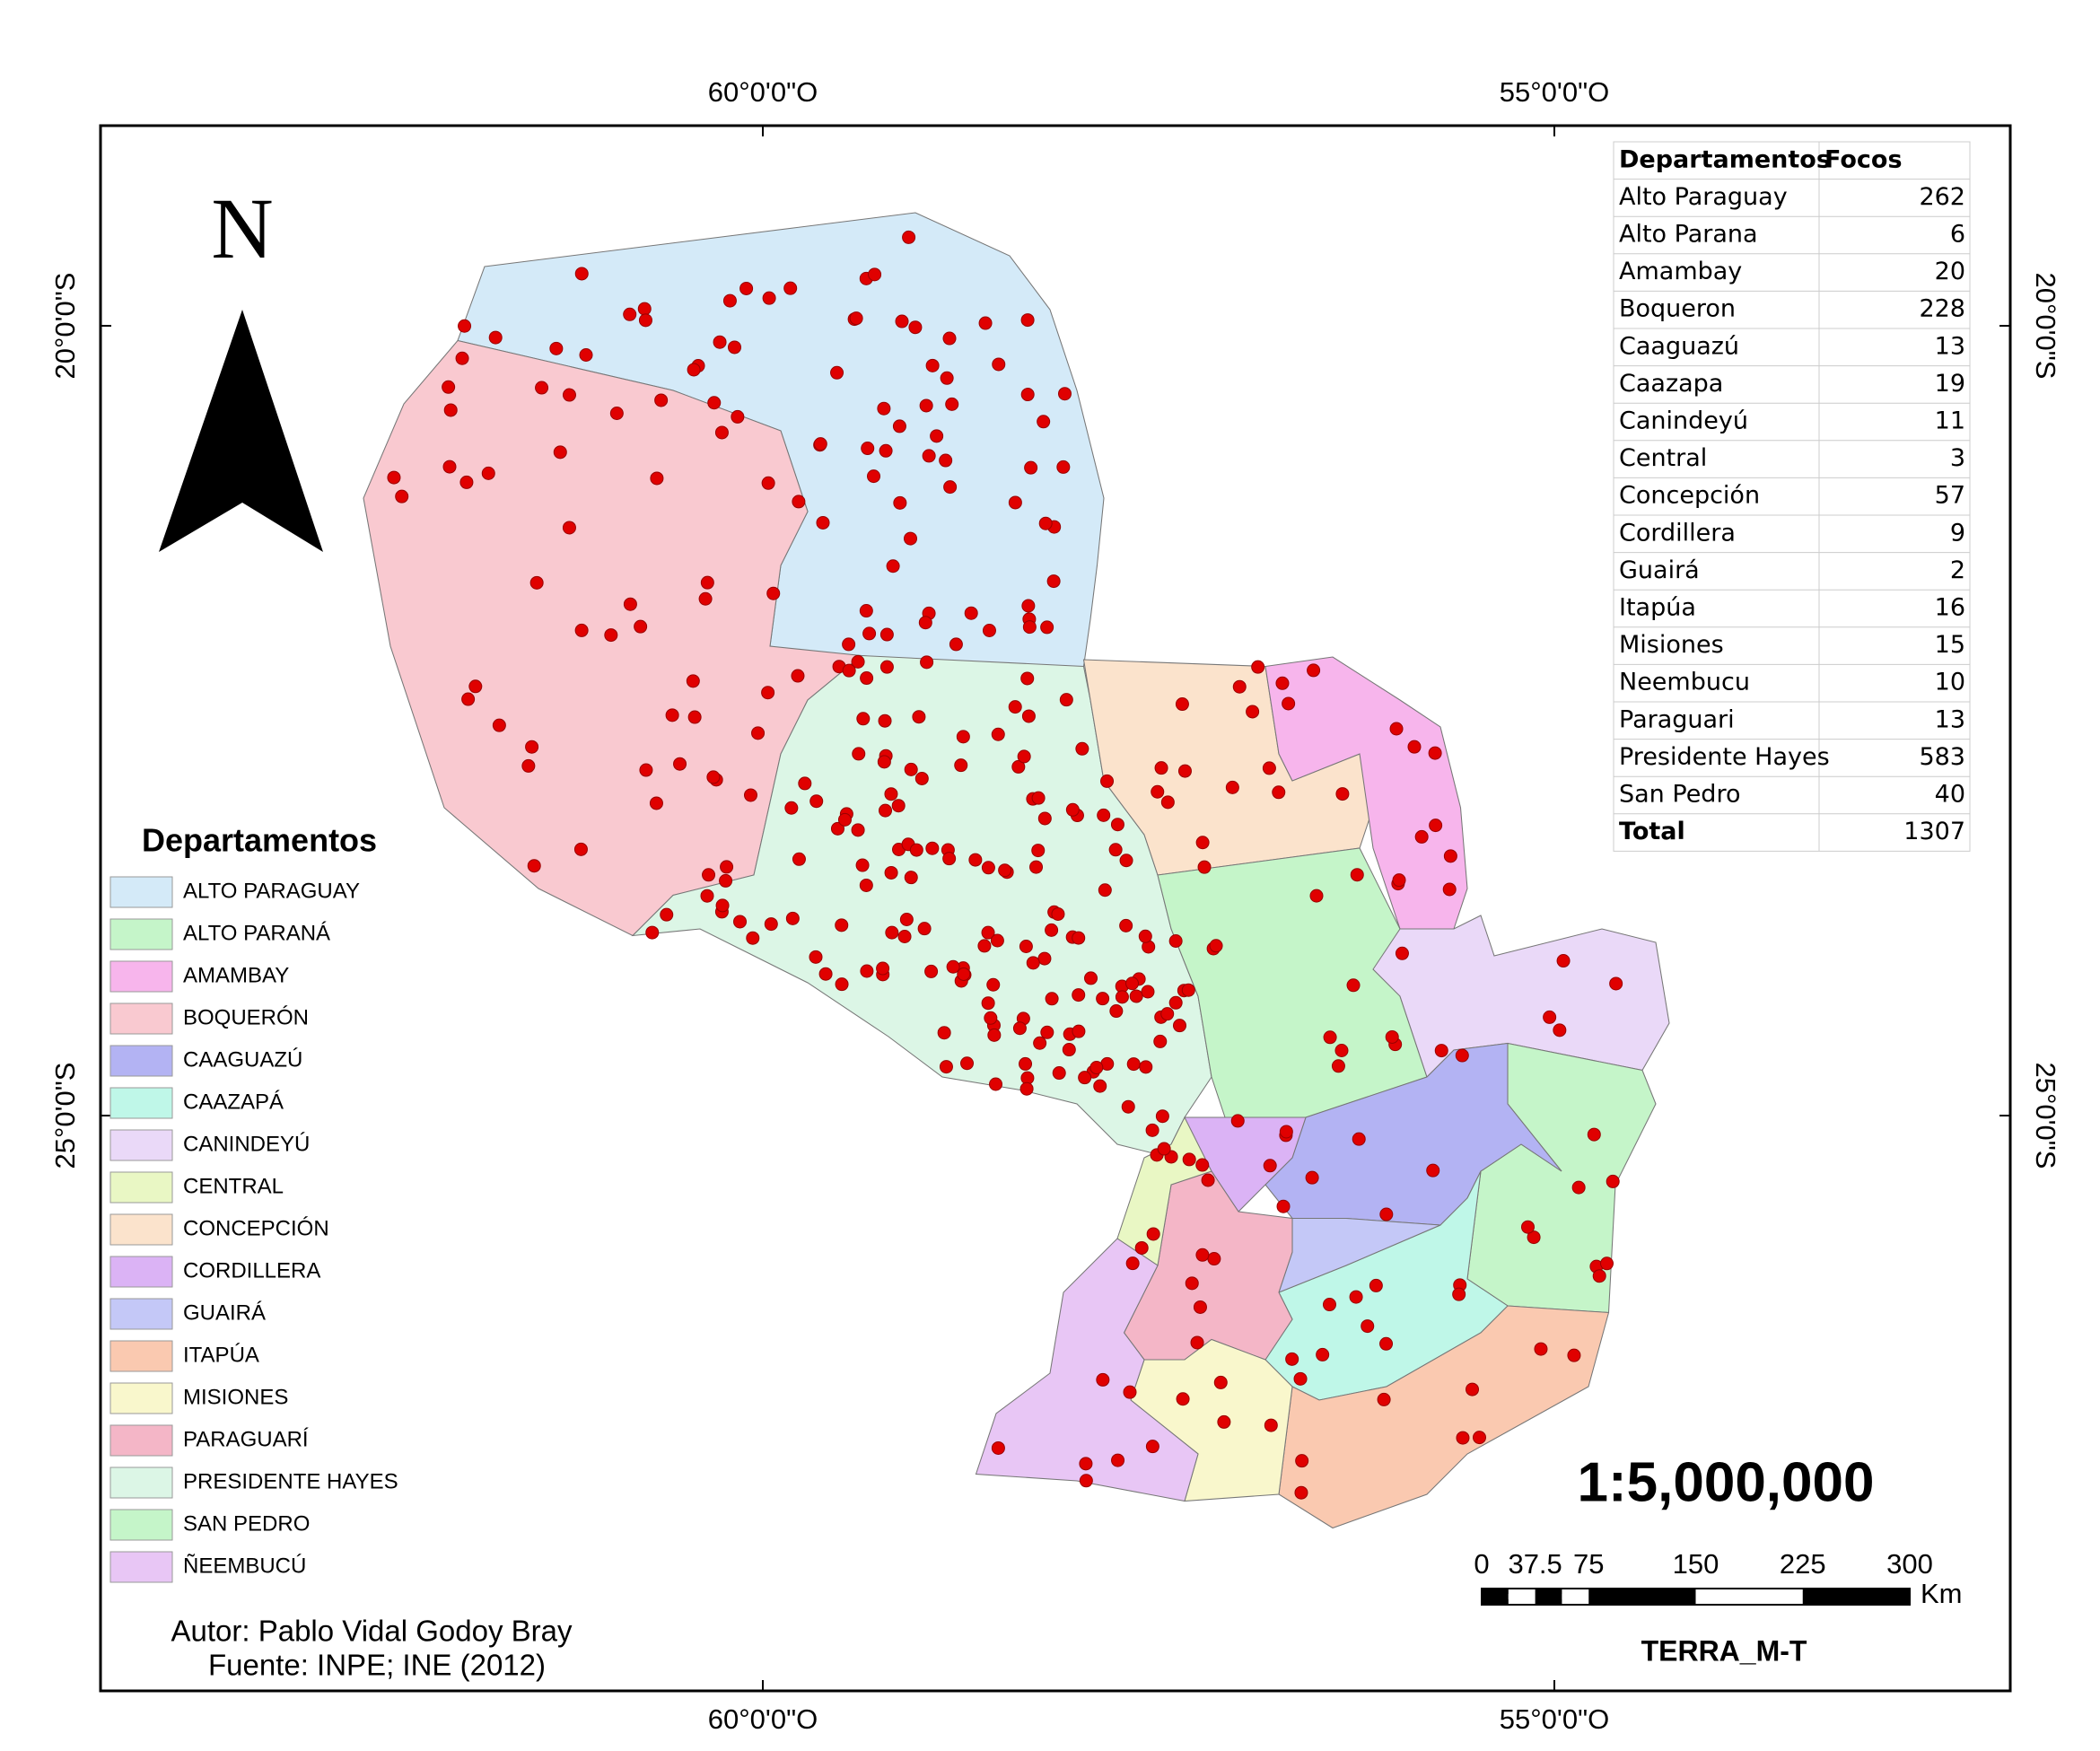 This screenshot has width=2100, height=1751. What do you see at coordinates (236, 975) in the screenshot?
I see `legend-label: AMAMBAY` at bounding box center [236, 975].